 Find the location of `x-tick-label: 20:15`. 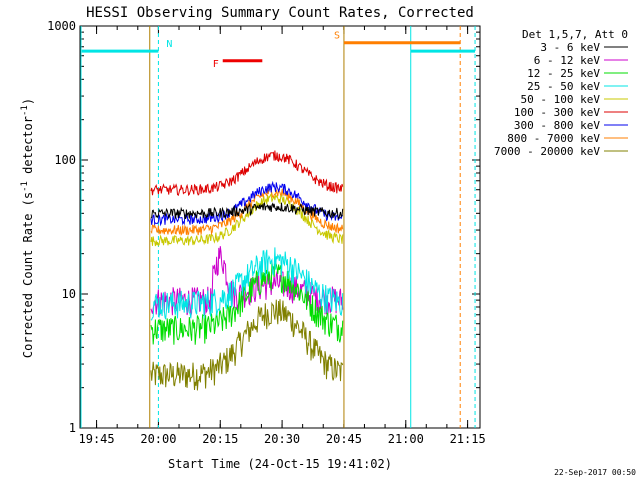

x-tick-label: 20:15 is located at coordinates (220, 439).